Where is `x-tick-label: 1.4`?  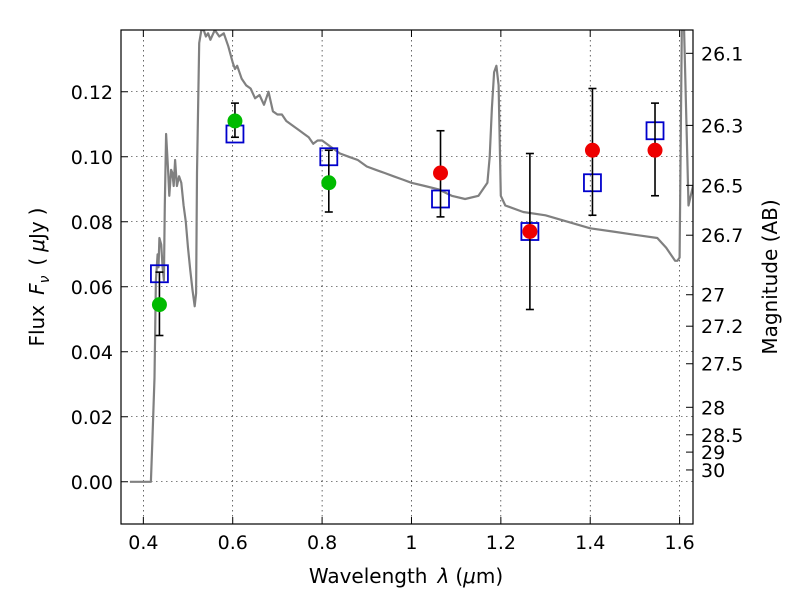 x-tick-label: 1.4 is located at coordinates (590, 543).